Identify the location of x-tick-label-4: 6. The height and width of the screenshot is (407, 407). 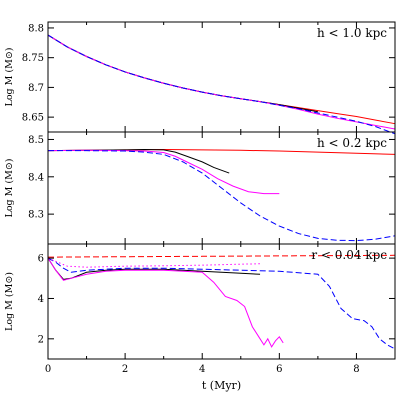
(279, 369).